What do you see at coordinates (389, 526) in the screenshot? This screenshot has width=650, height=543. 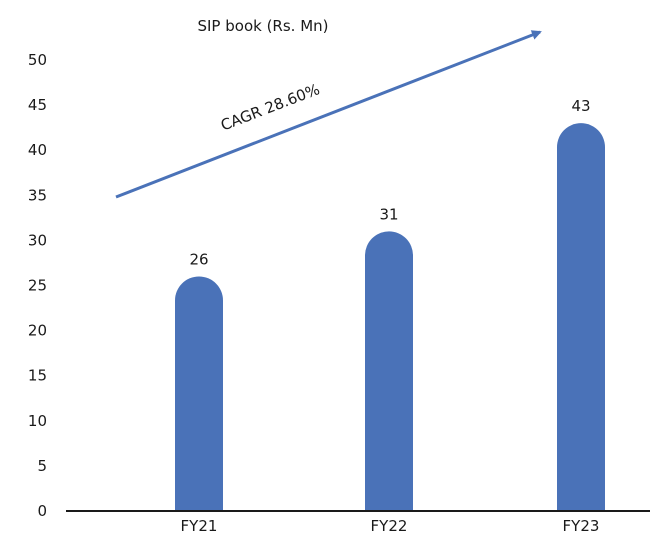 I see `x-tick-label: FY22` at bounding box center [389, 526].